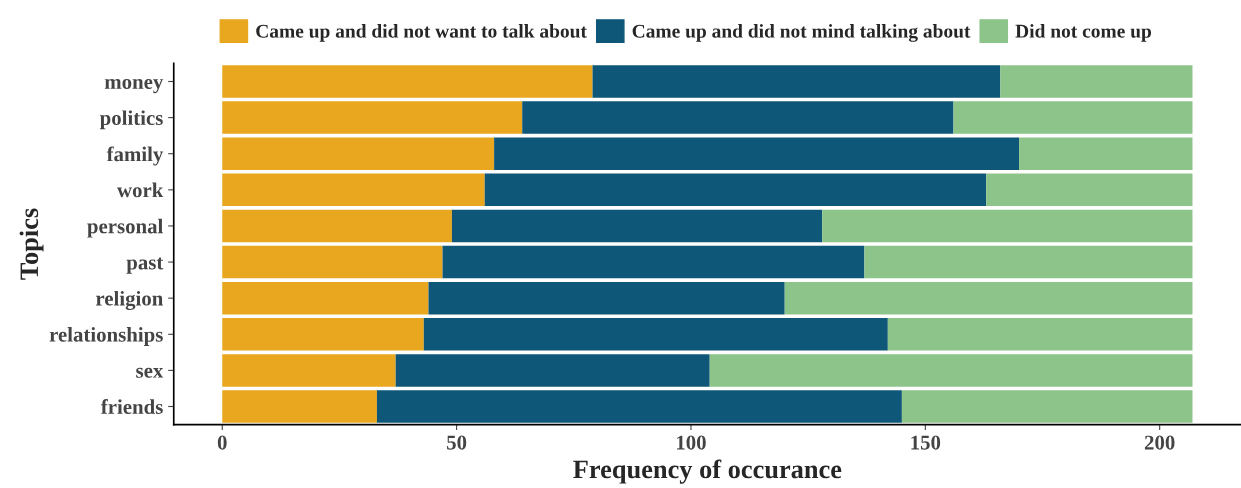  What do you see at coordinates (129, 300) in the screenshot?
I see `y-tick-label: religion` at bounding box center [129, 300].